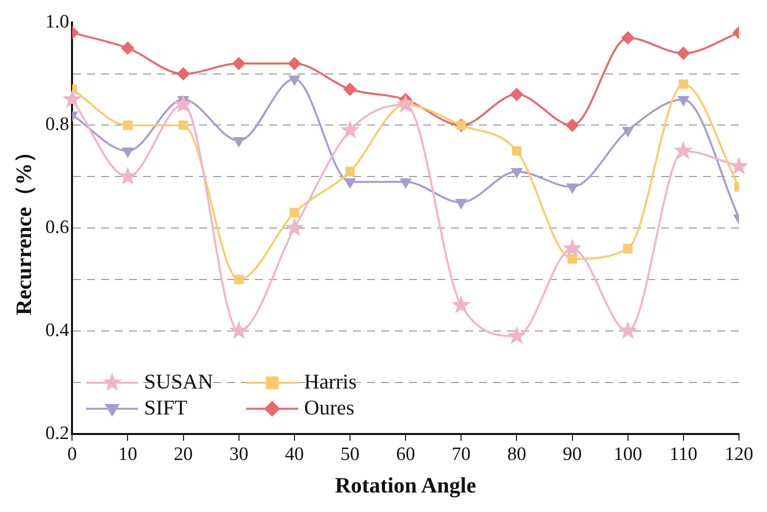 Image resolution: width=767 pixels, height=512 pixels. What do you see at coordinates (572, 455) in the screenshot?
I see `x-tick-label: 90` at bounding box center [572, 455].